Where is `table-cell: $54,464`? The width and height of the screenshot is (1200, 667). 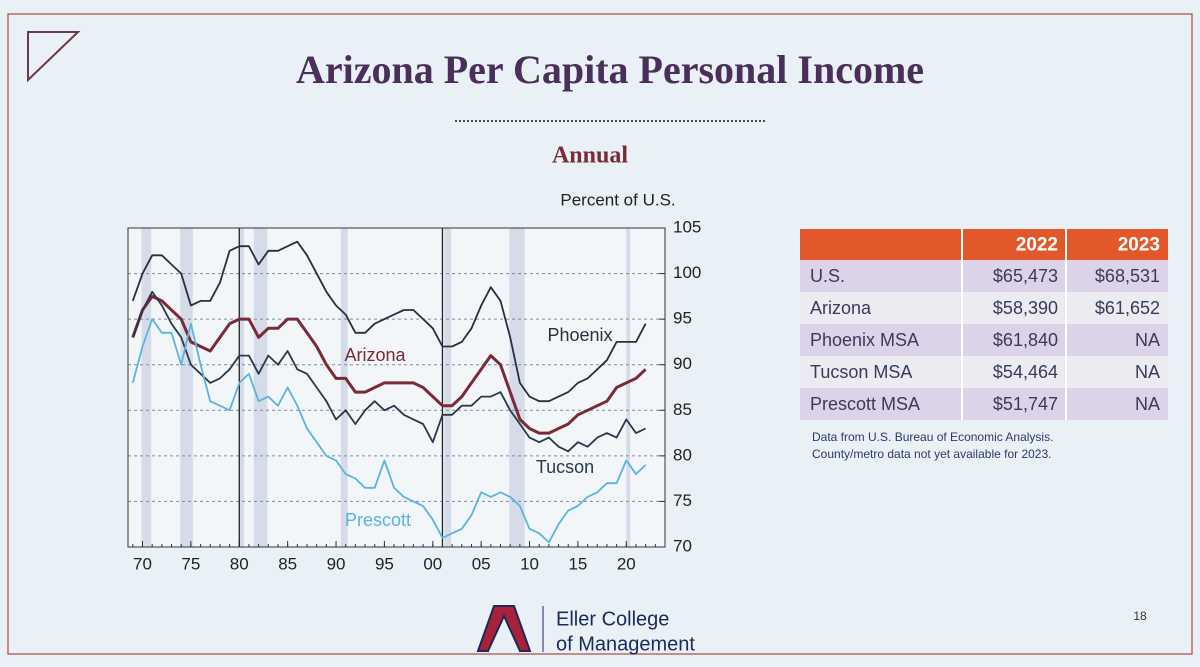 table-cell: $54,464 is located at coordinates (1025, 372).